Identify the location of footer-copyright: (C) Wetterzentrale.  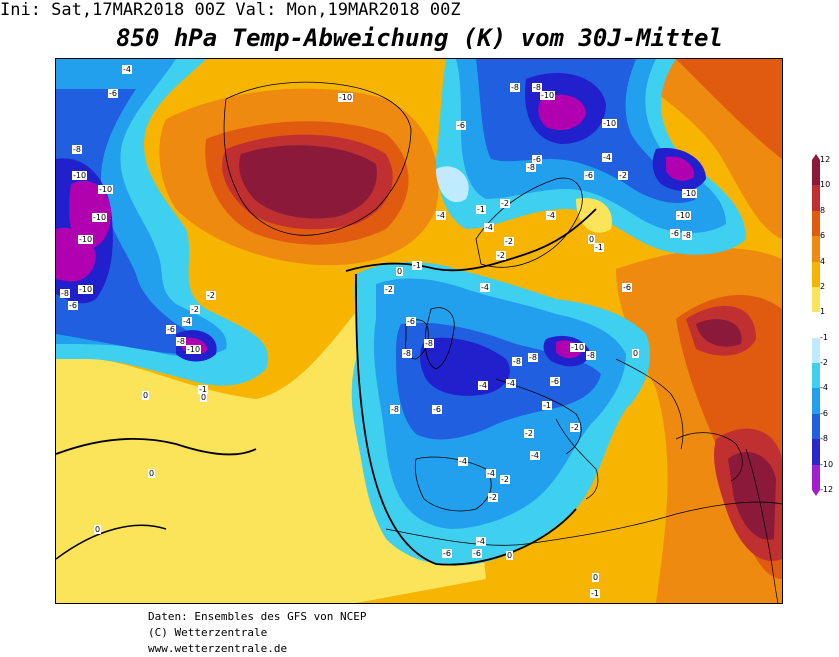
(208, 632).